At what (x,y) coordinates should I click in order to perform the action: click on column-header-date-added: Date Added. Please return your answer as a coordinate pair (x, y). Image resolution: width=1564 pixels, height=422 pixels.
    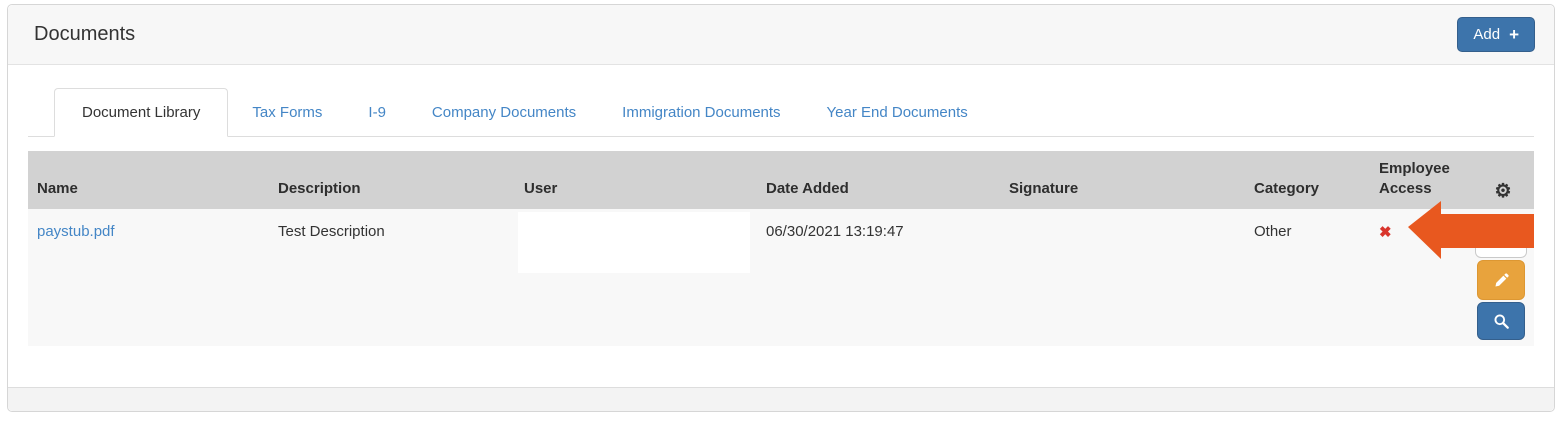
    Looking at the image, I should click on (878, 180).